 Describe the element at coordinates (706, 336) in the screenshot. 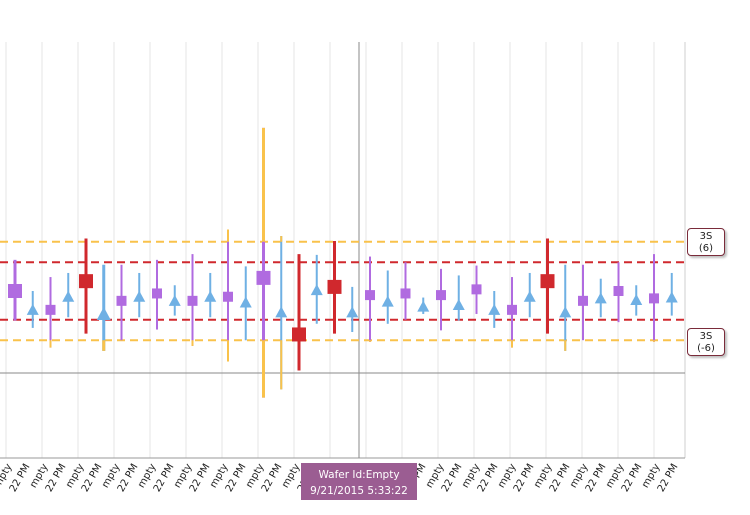

I see `lower-limit-label-line1: 3S` at that location.